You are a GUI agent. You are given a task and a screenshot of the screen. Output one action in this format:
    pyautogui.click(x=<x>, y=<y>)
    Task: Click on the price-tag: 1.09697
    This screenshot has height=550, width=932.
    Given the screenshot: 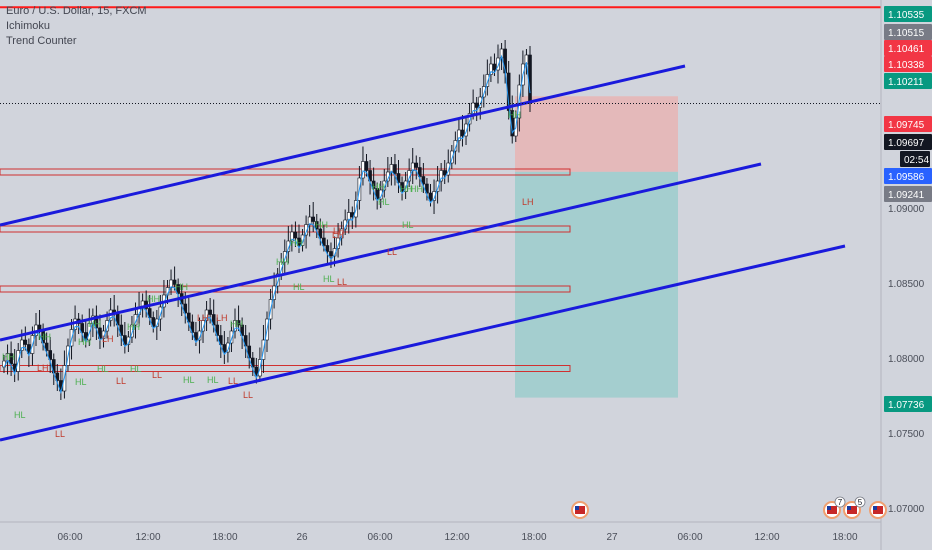 What is the action you would take?
    pyautogui.click(x=908, y=142)
    